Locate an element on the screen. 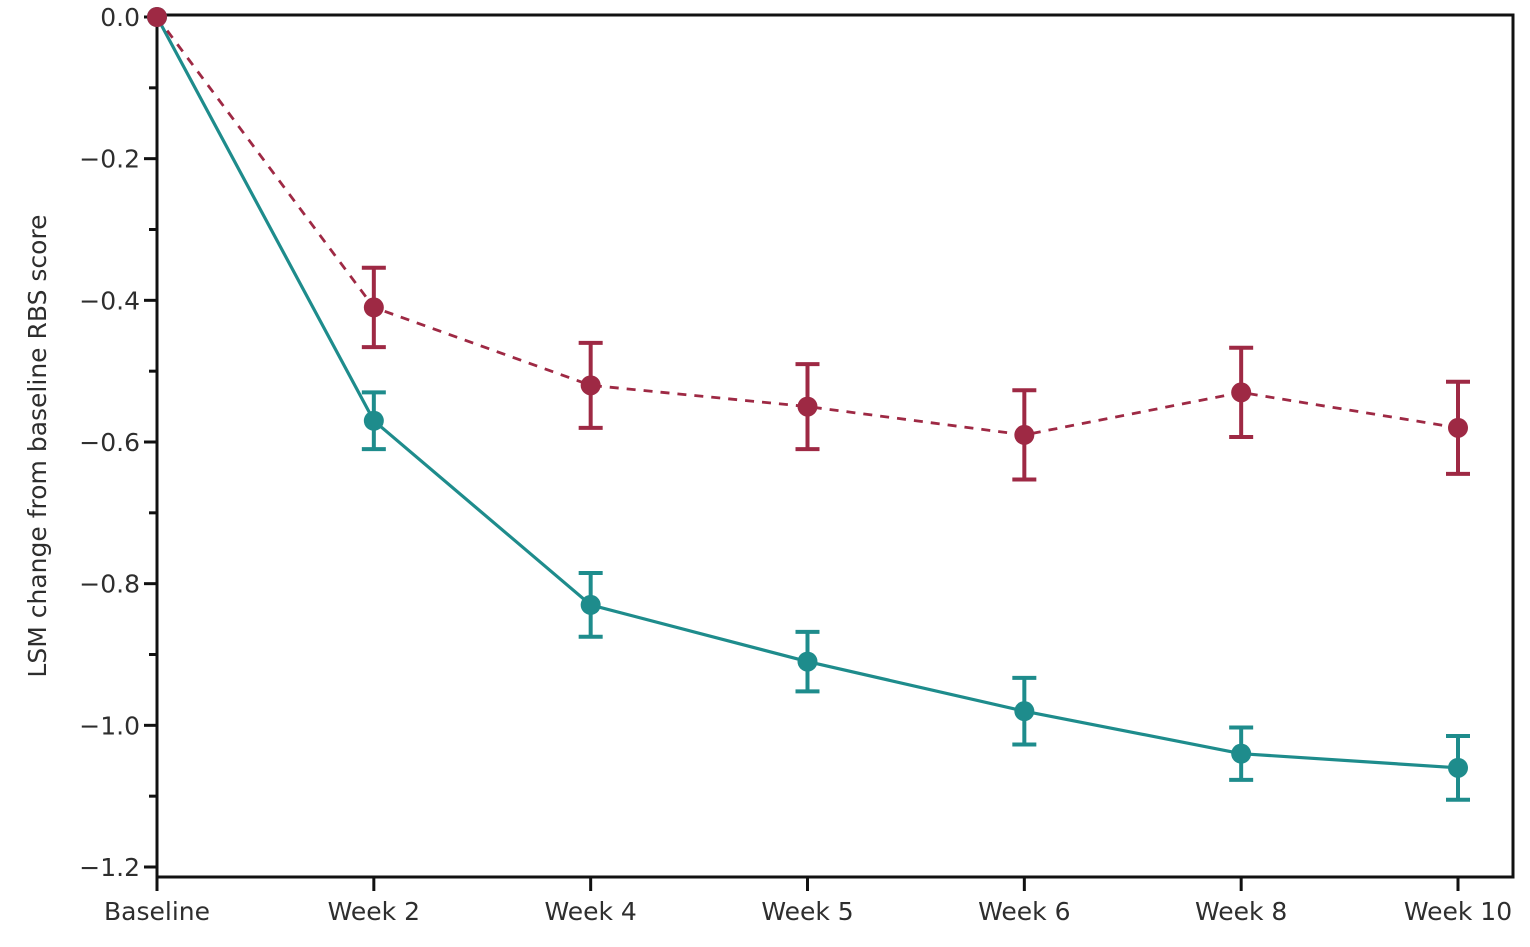 This screenshot has height=947, width=1530. x-tick-label: Week 4 is located at coordinates (590, 911).